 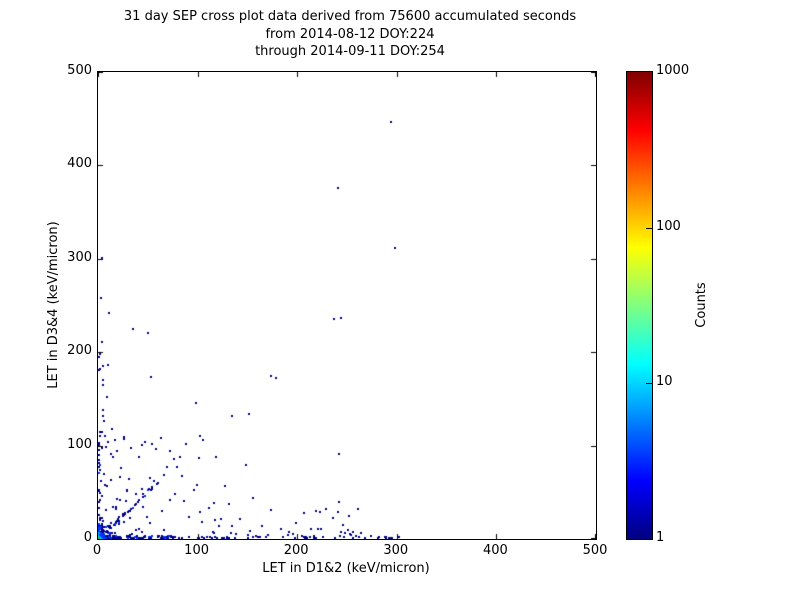 What do you see at coordinates (350, 51) in the screenshot?
I see `chart-title-line-3: through 2014-09-11 DOY:254` at bounding box center [350, 51].